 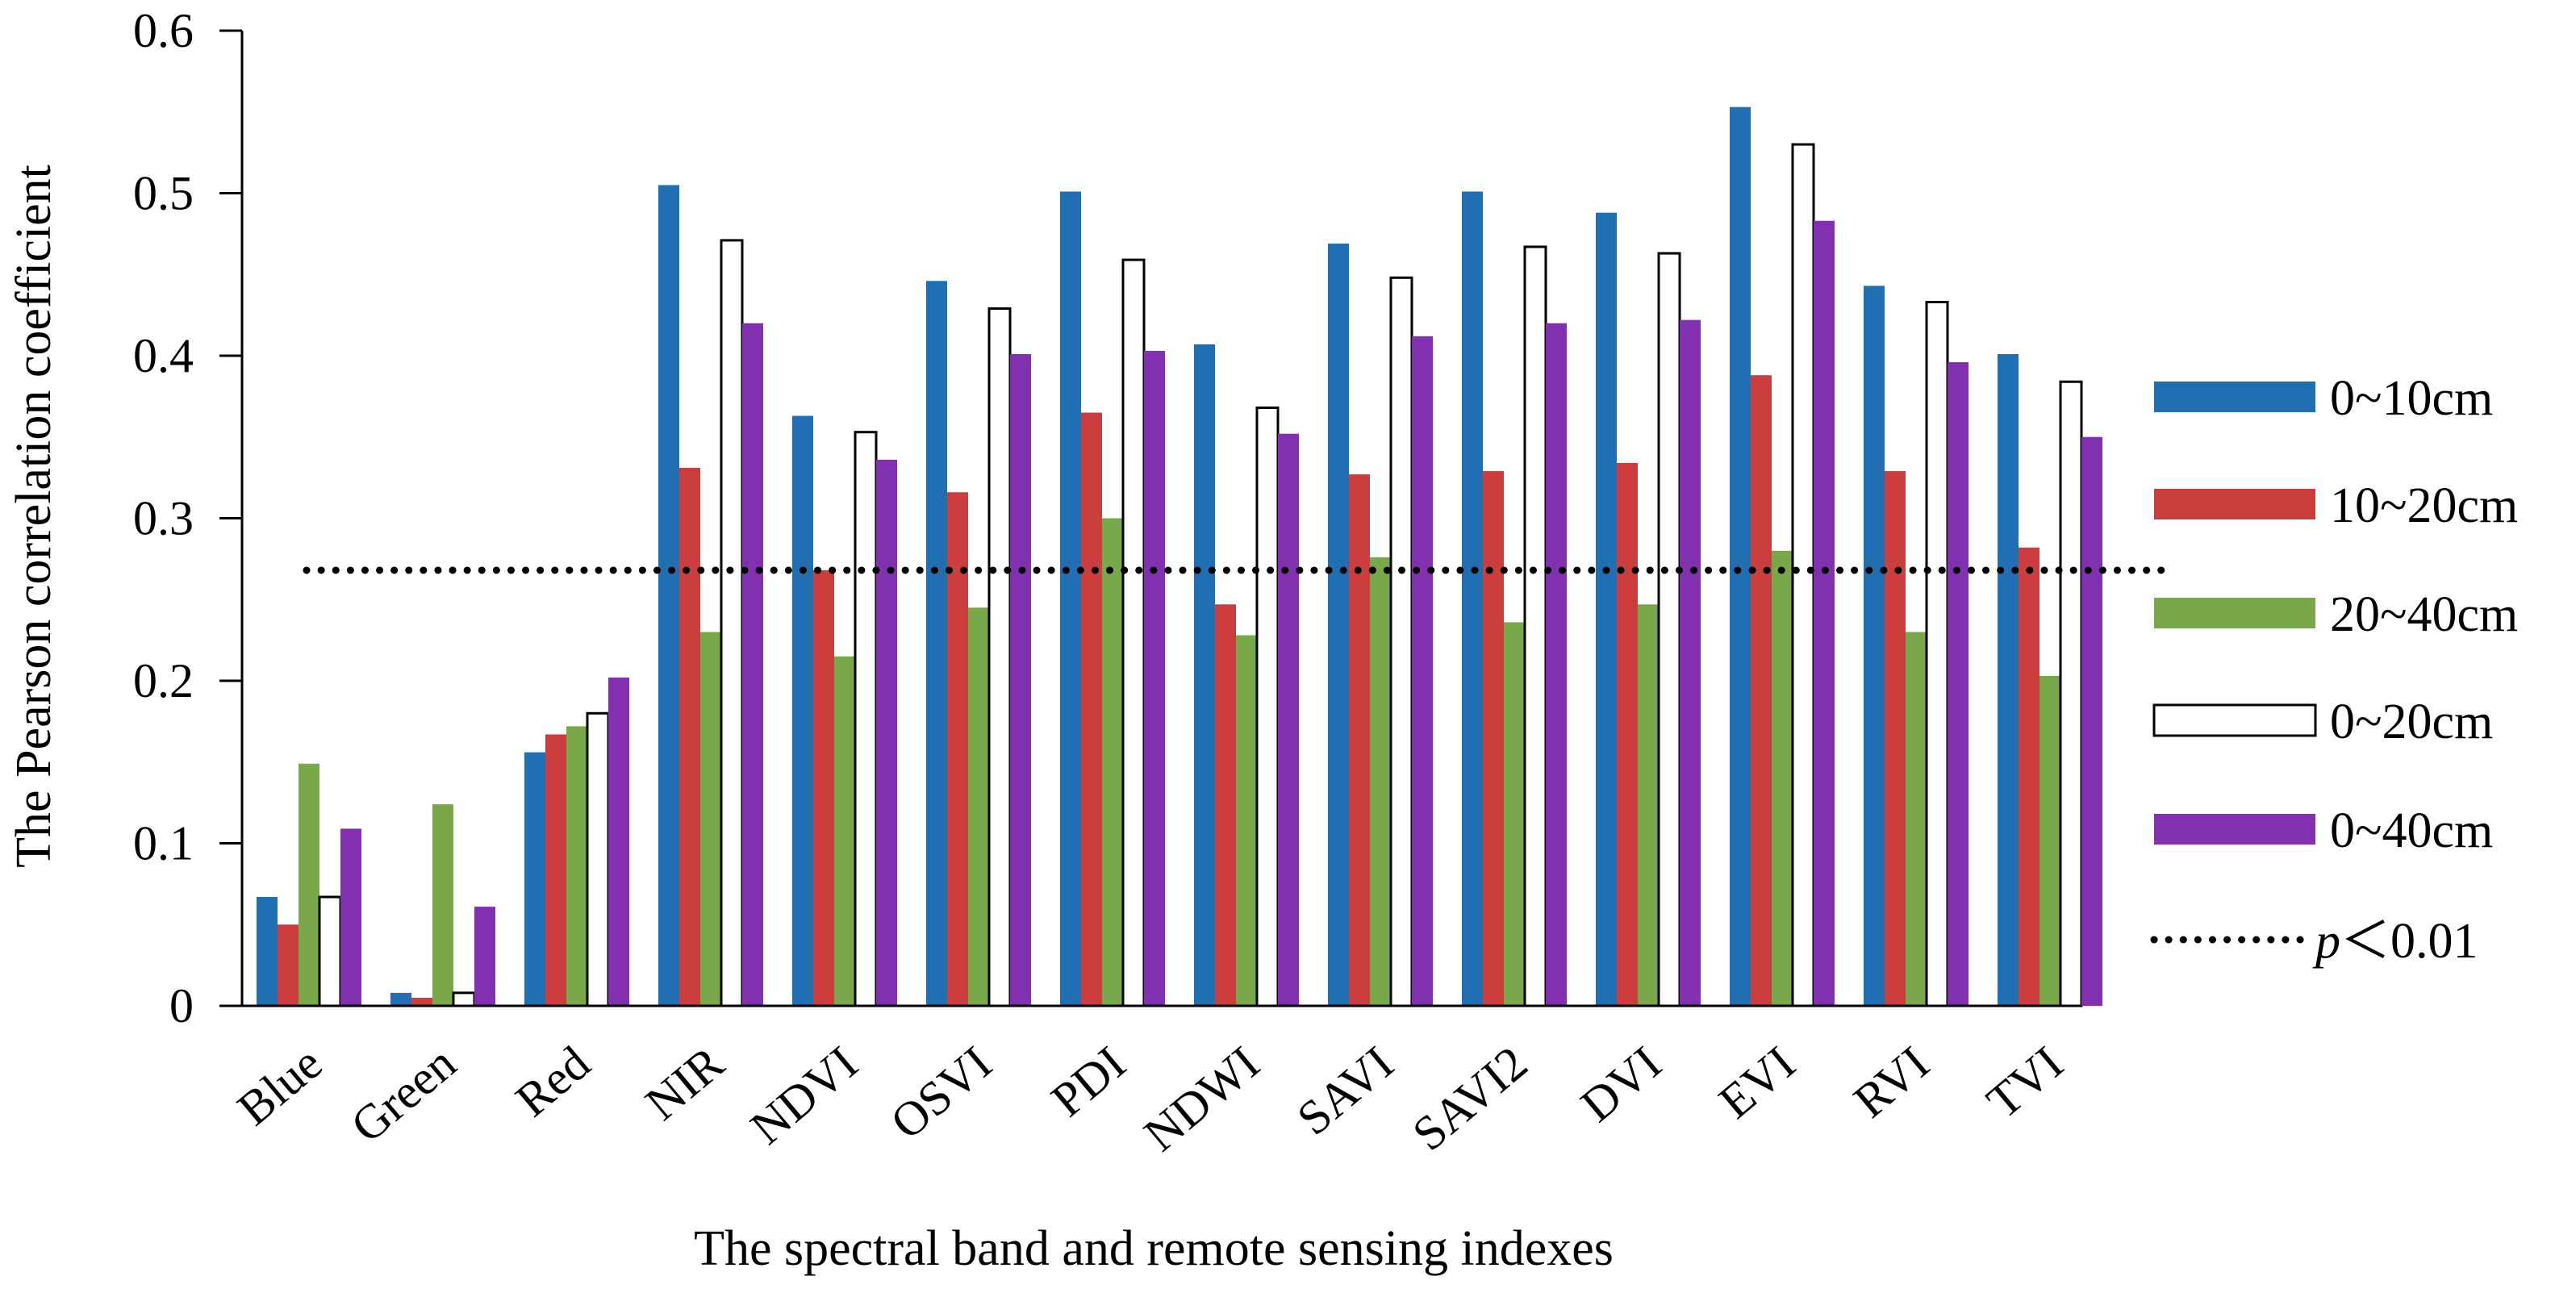 What do you see at coordinates (1895, 738) in the screenshot?
I see `bar-rvi-10-20cm` at bounding box center [1895, 738].